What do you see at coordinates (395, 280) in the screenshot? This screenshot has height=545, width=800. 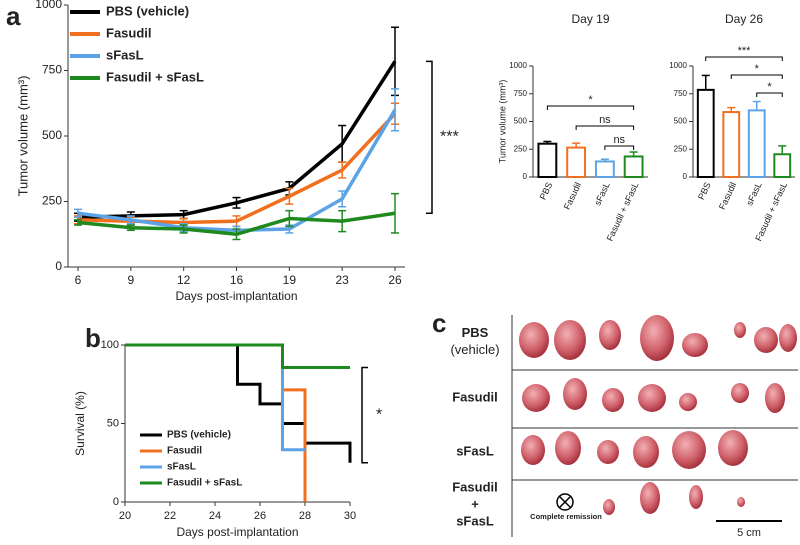 I see `x-tick-label: 26` at bounding box center [395, 280].